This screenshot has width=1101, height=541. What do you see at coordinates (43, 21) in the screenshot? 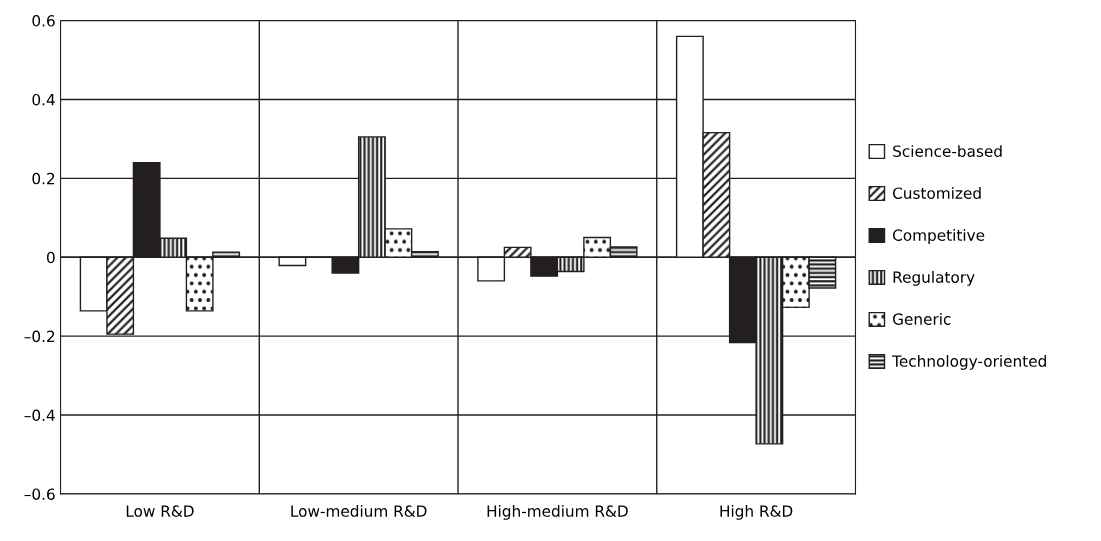
I see `y-tick-label: 0.6` at bounding box center [43, 21].